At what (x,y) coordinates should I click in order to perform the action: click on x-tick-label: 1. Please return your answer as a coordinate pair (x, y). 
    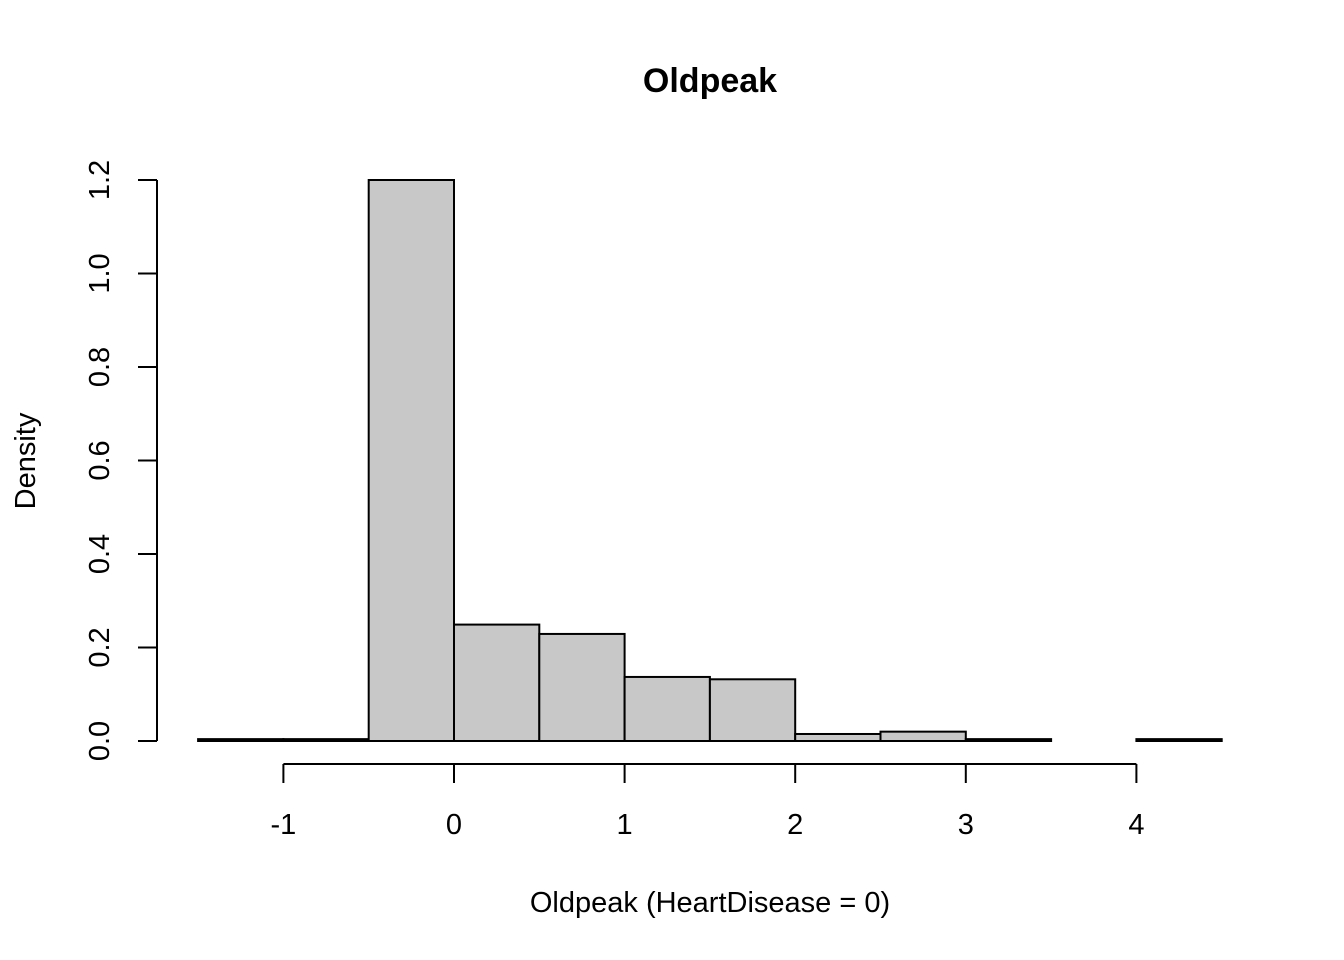
    Looking at the image, I should click on (625, 825).